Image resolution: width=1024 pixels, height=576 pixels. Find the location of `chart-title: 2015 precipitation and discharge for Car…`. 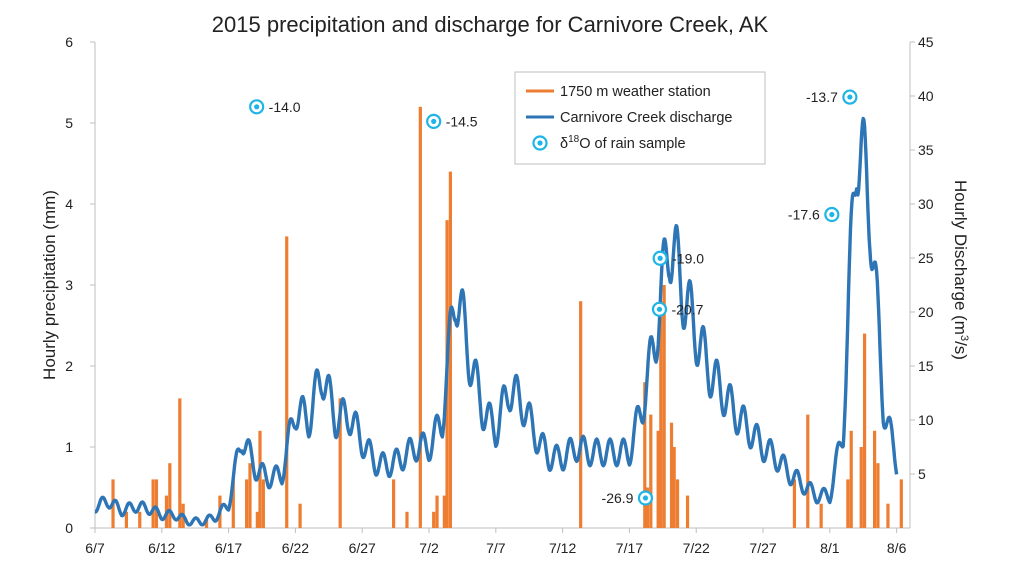

chart-title: 2015 precipitation and discharge for Car… is located at coordinates (490, 24).